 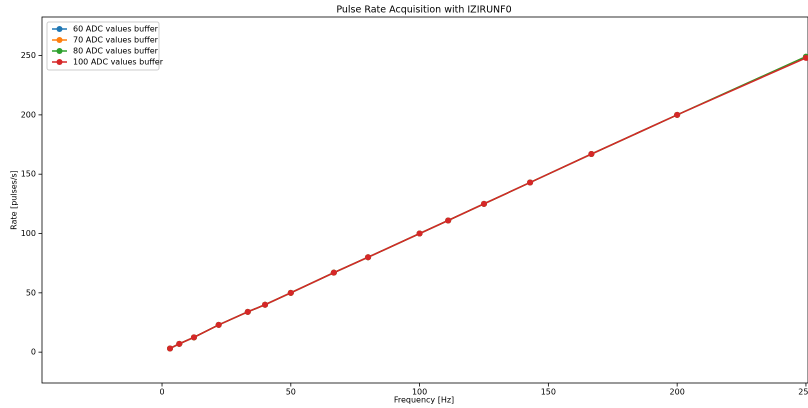 I want to click on x-tick-label: 100, so click(x=419, y=392).